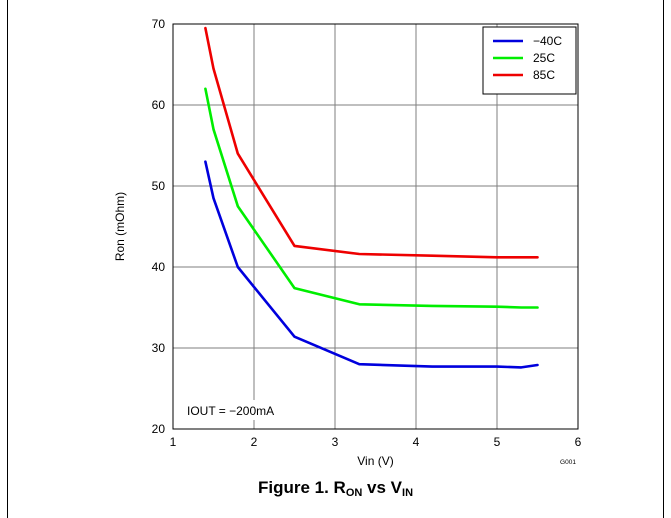  I want to click on caption-middle: vs V, so click(382, 487).